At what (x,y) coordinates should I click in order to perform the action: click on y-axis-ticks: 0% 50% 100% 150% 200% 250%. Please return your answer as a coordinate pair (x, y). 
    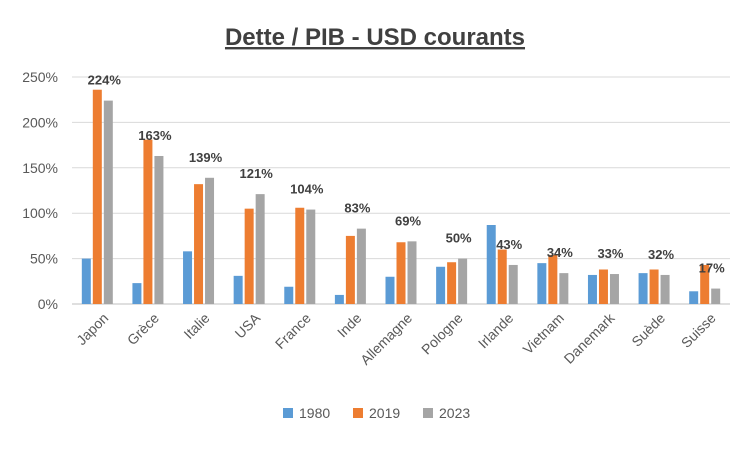
    Looking at the image, I should click on (40, 190).